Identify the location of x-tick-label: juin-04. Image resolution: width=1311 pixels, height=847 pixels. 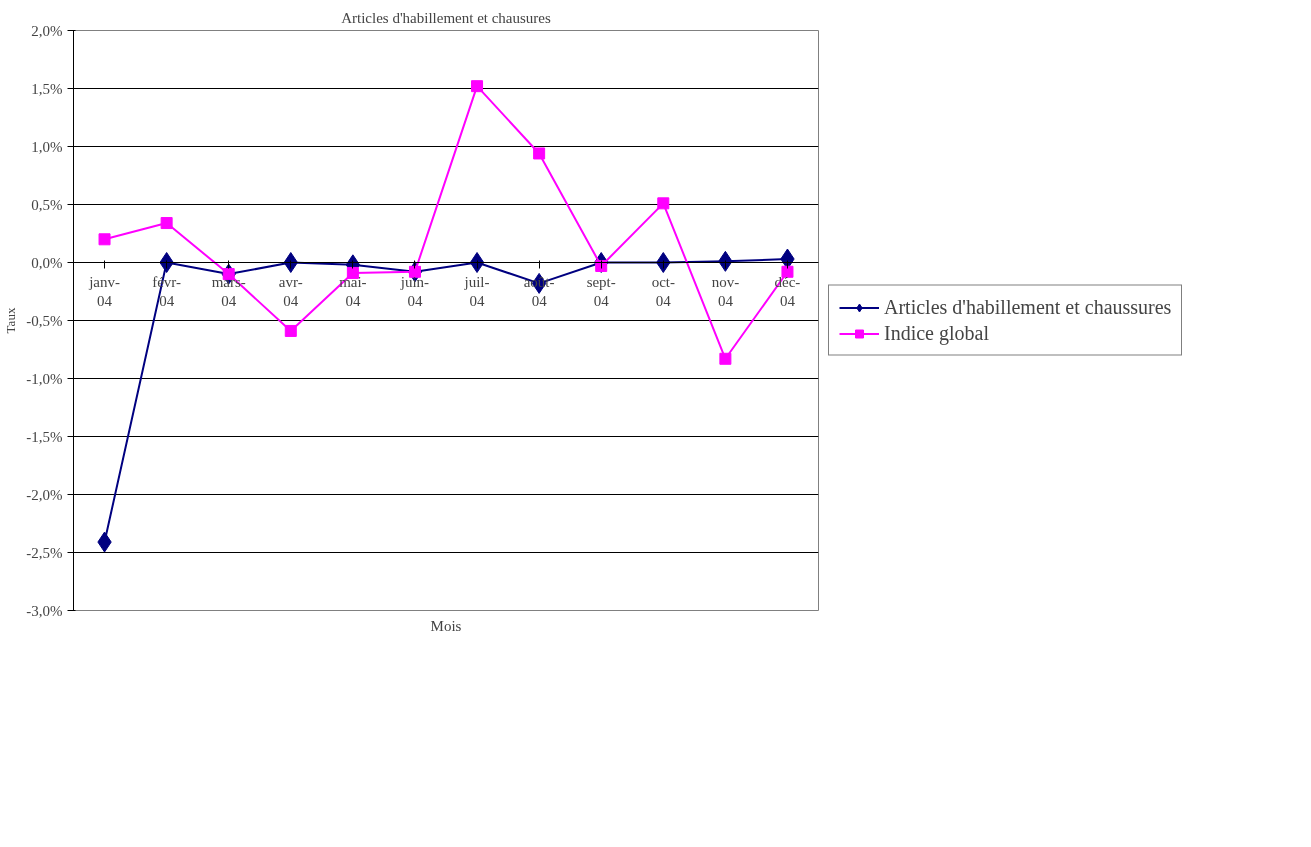
(414, 291).